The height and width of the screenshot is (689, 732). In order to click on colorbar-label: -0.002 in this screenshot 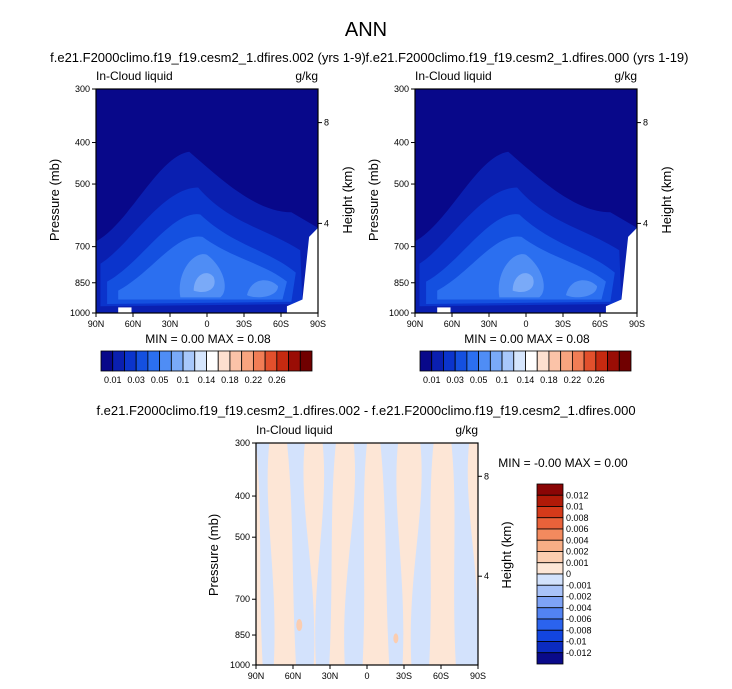, I will do `click(579, 597)`.